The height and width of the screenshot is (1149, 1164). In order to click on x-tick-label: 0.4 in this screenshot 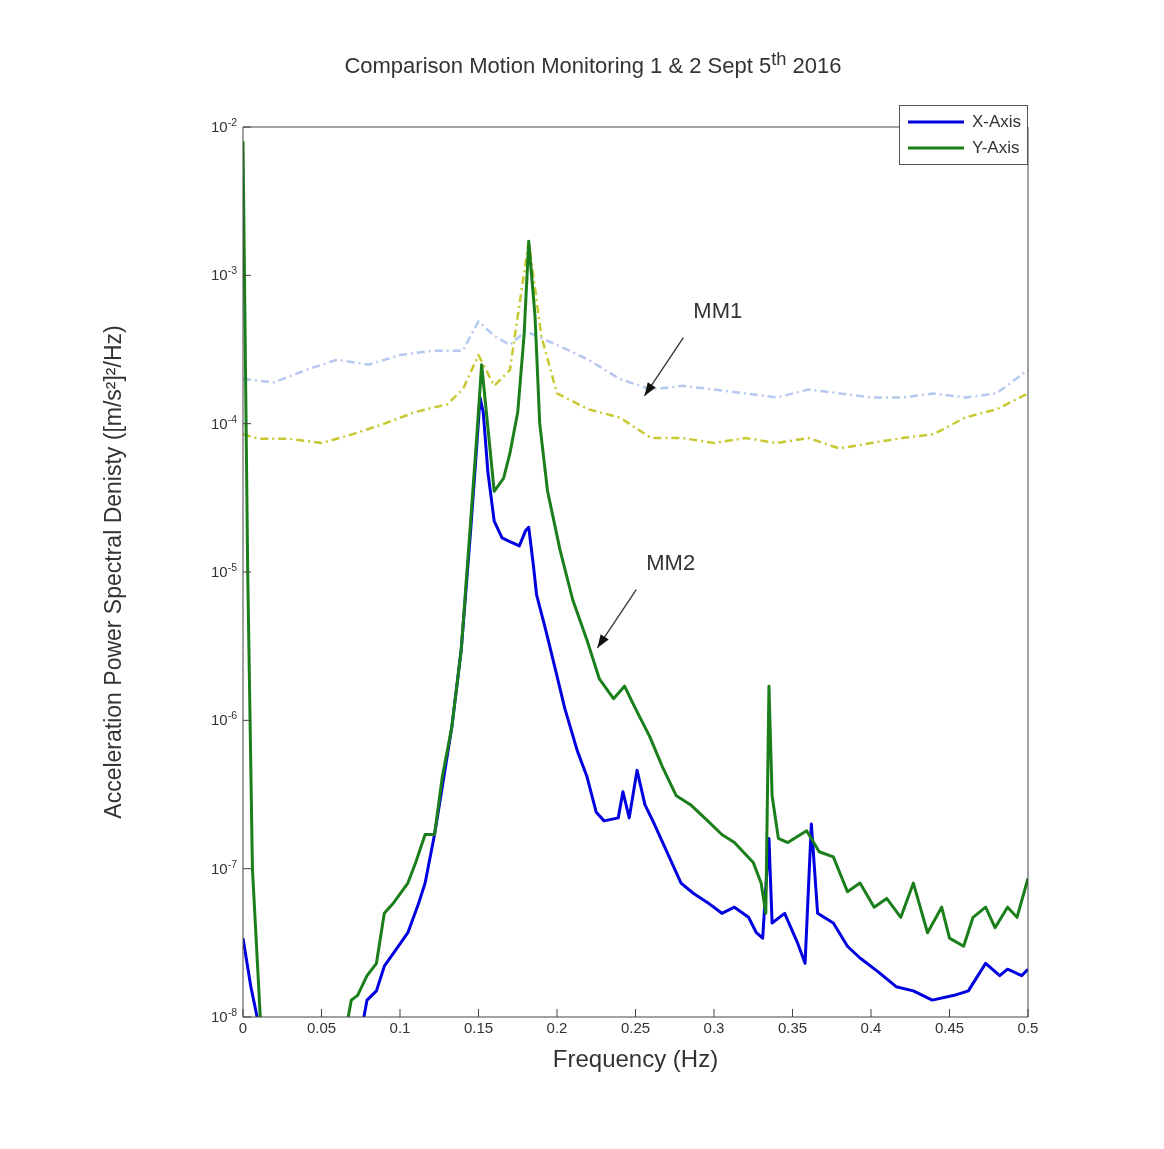, I will do `click(871, 1028)`.